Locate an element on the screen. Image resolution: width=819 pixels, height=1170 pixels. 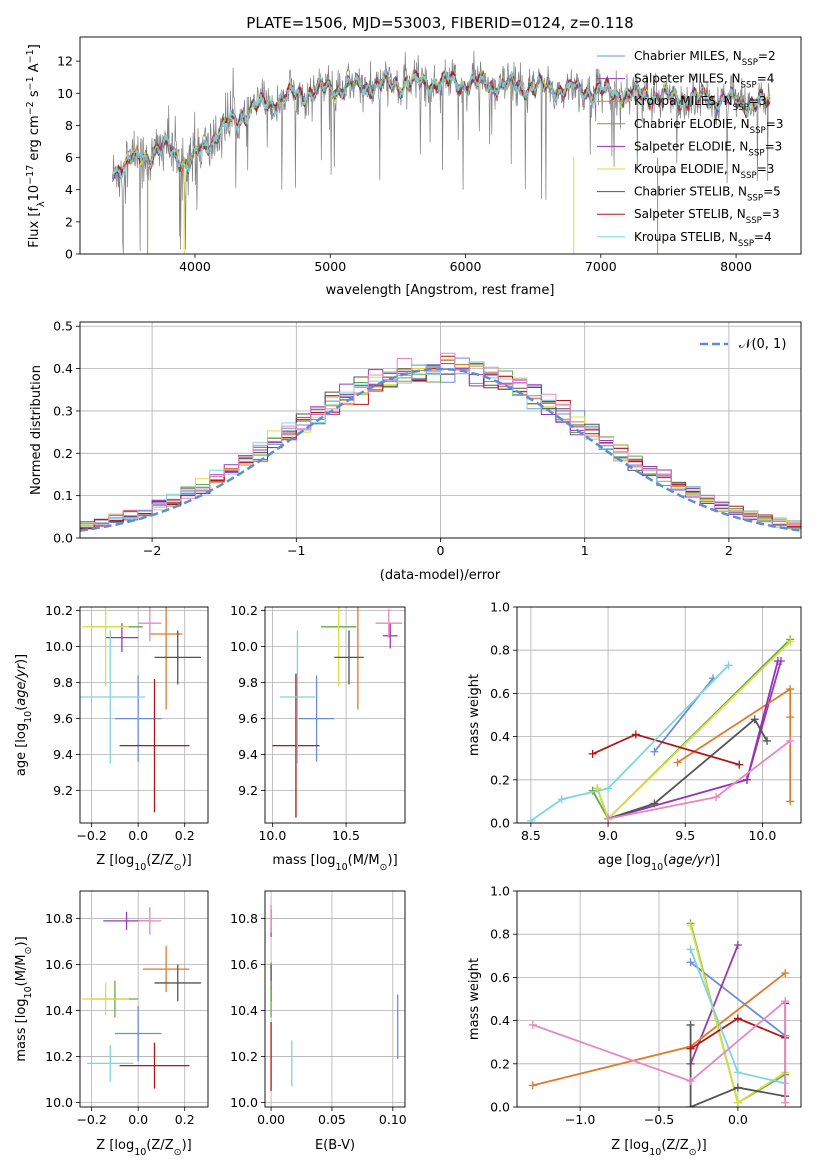
label-part: Chabrier STELIB, N is located at coordinates (690, 192).